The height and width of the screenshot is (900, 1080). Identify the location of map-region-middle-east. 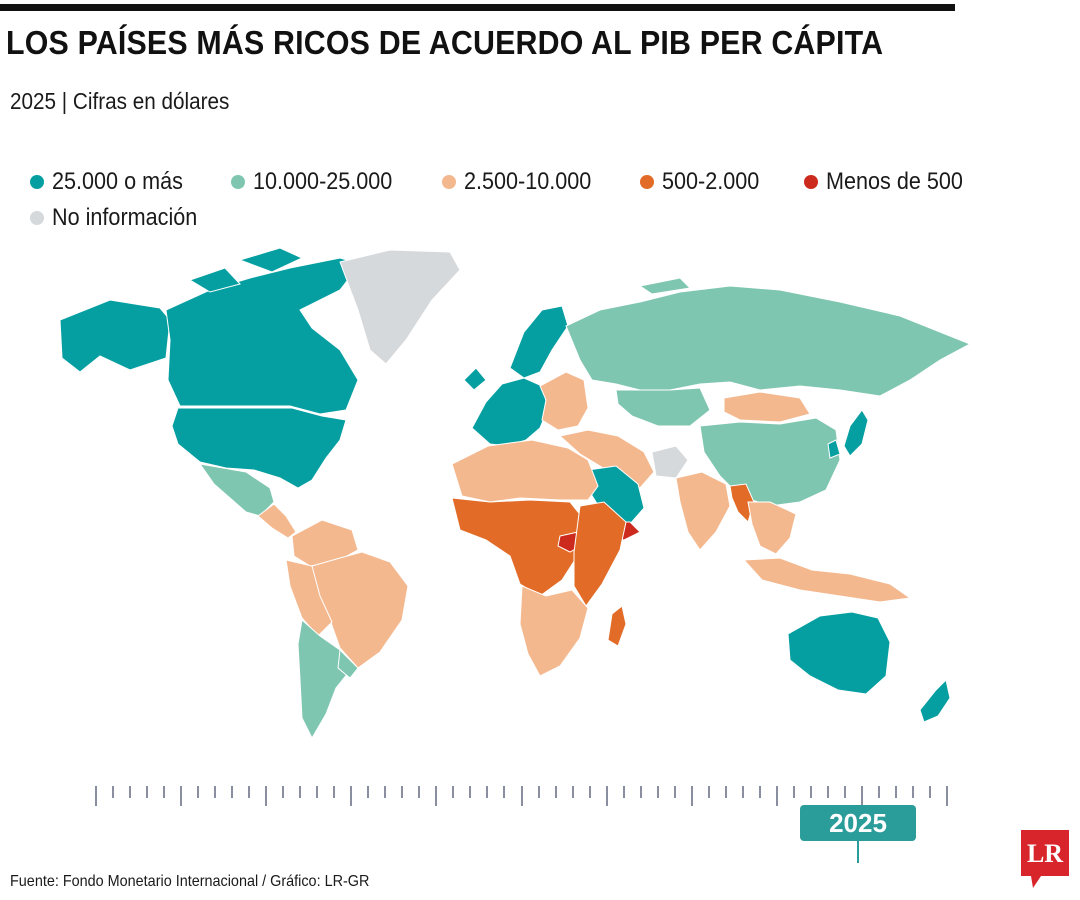
(606, 459).